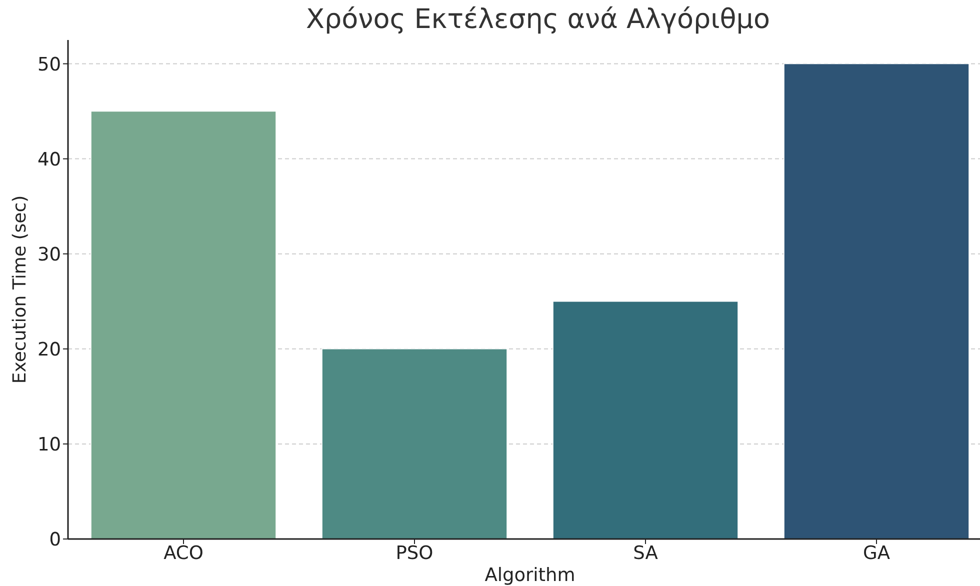  I want to click on y-tick-label: 40, so click(49, 159).